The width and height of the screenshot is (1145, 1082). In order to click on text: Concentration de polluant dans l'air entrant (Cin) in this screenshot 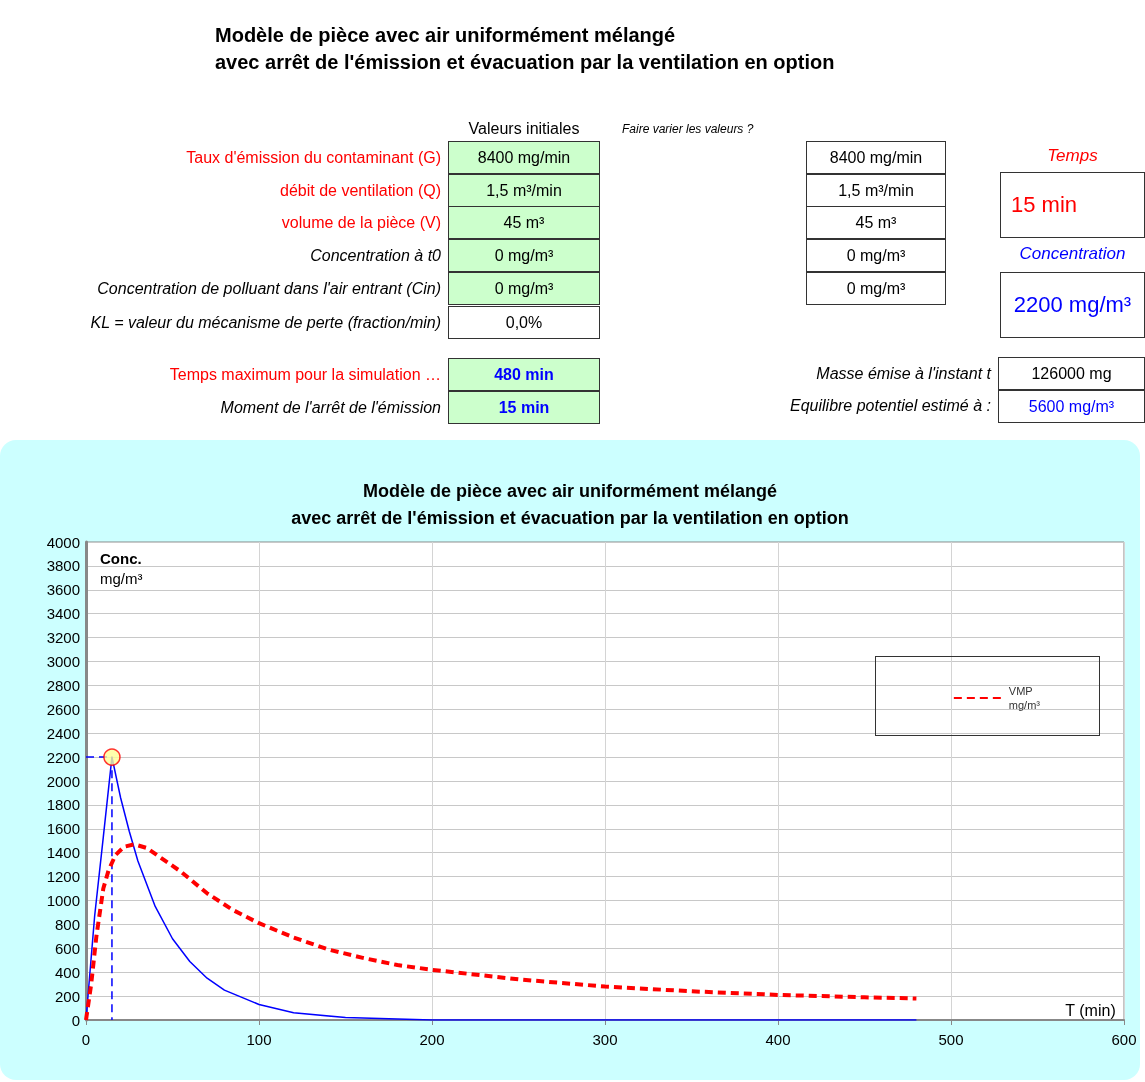, I will do `click(269, 288)`.